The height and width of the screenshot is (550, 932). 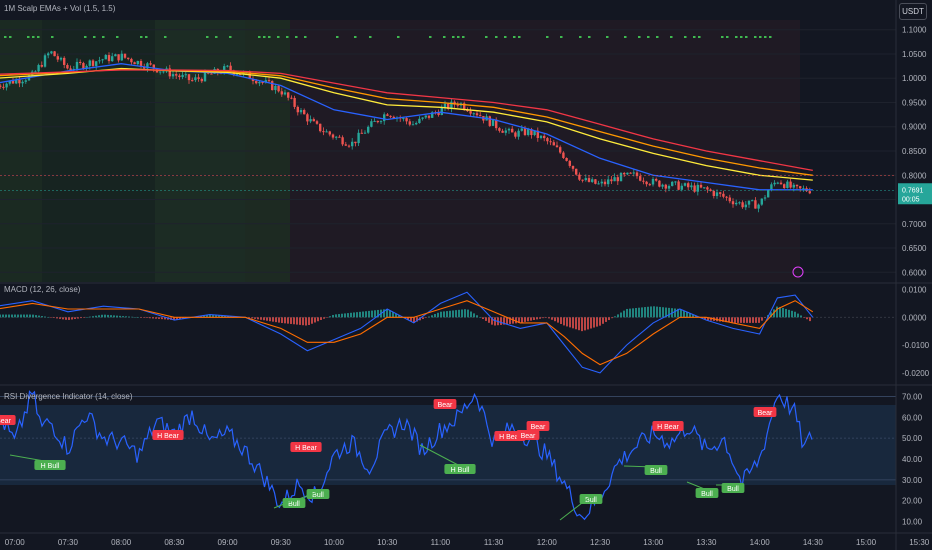 I want to click on macd-line, so click(x=407, y=332).